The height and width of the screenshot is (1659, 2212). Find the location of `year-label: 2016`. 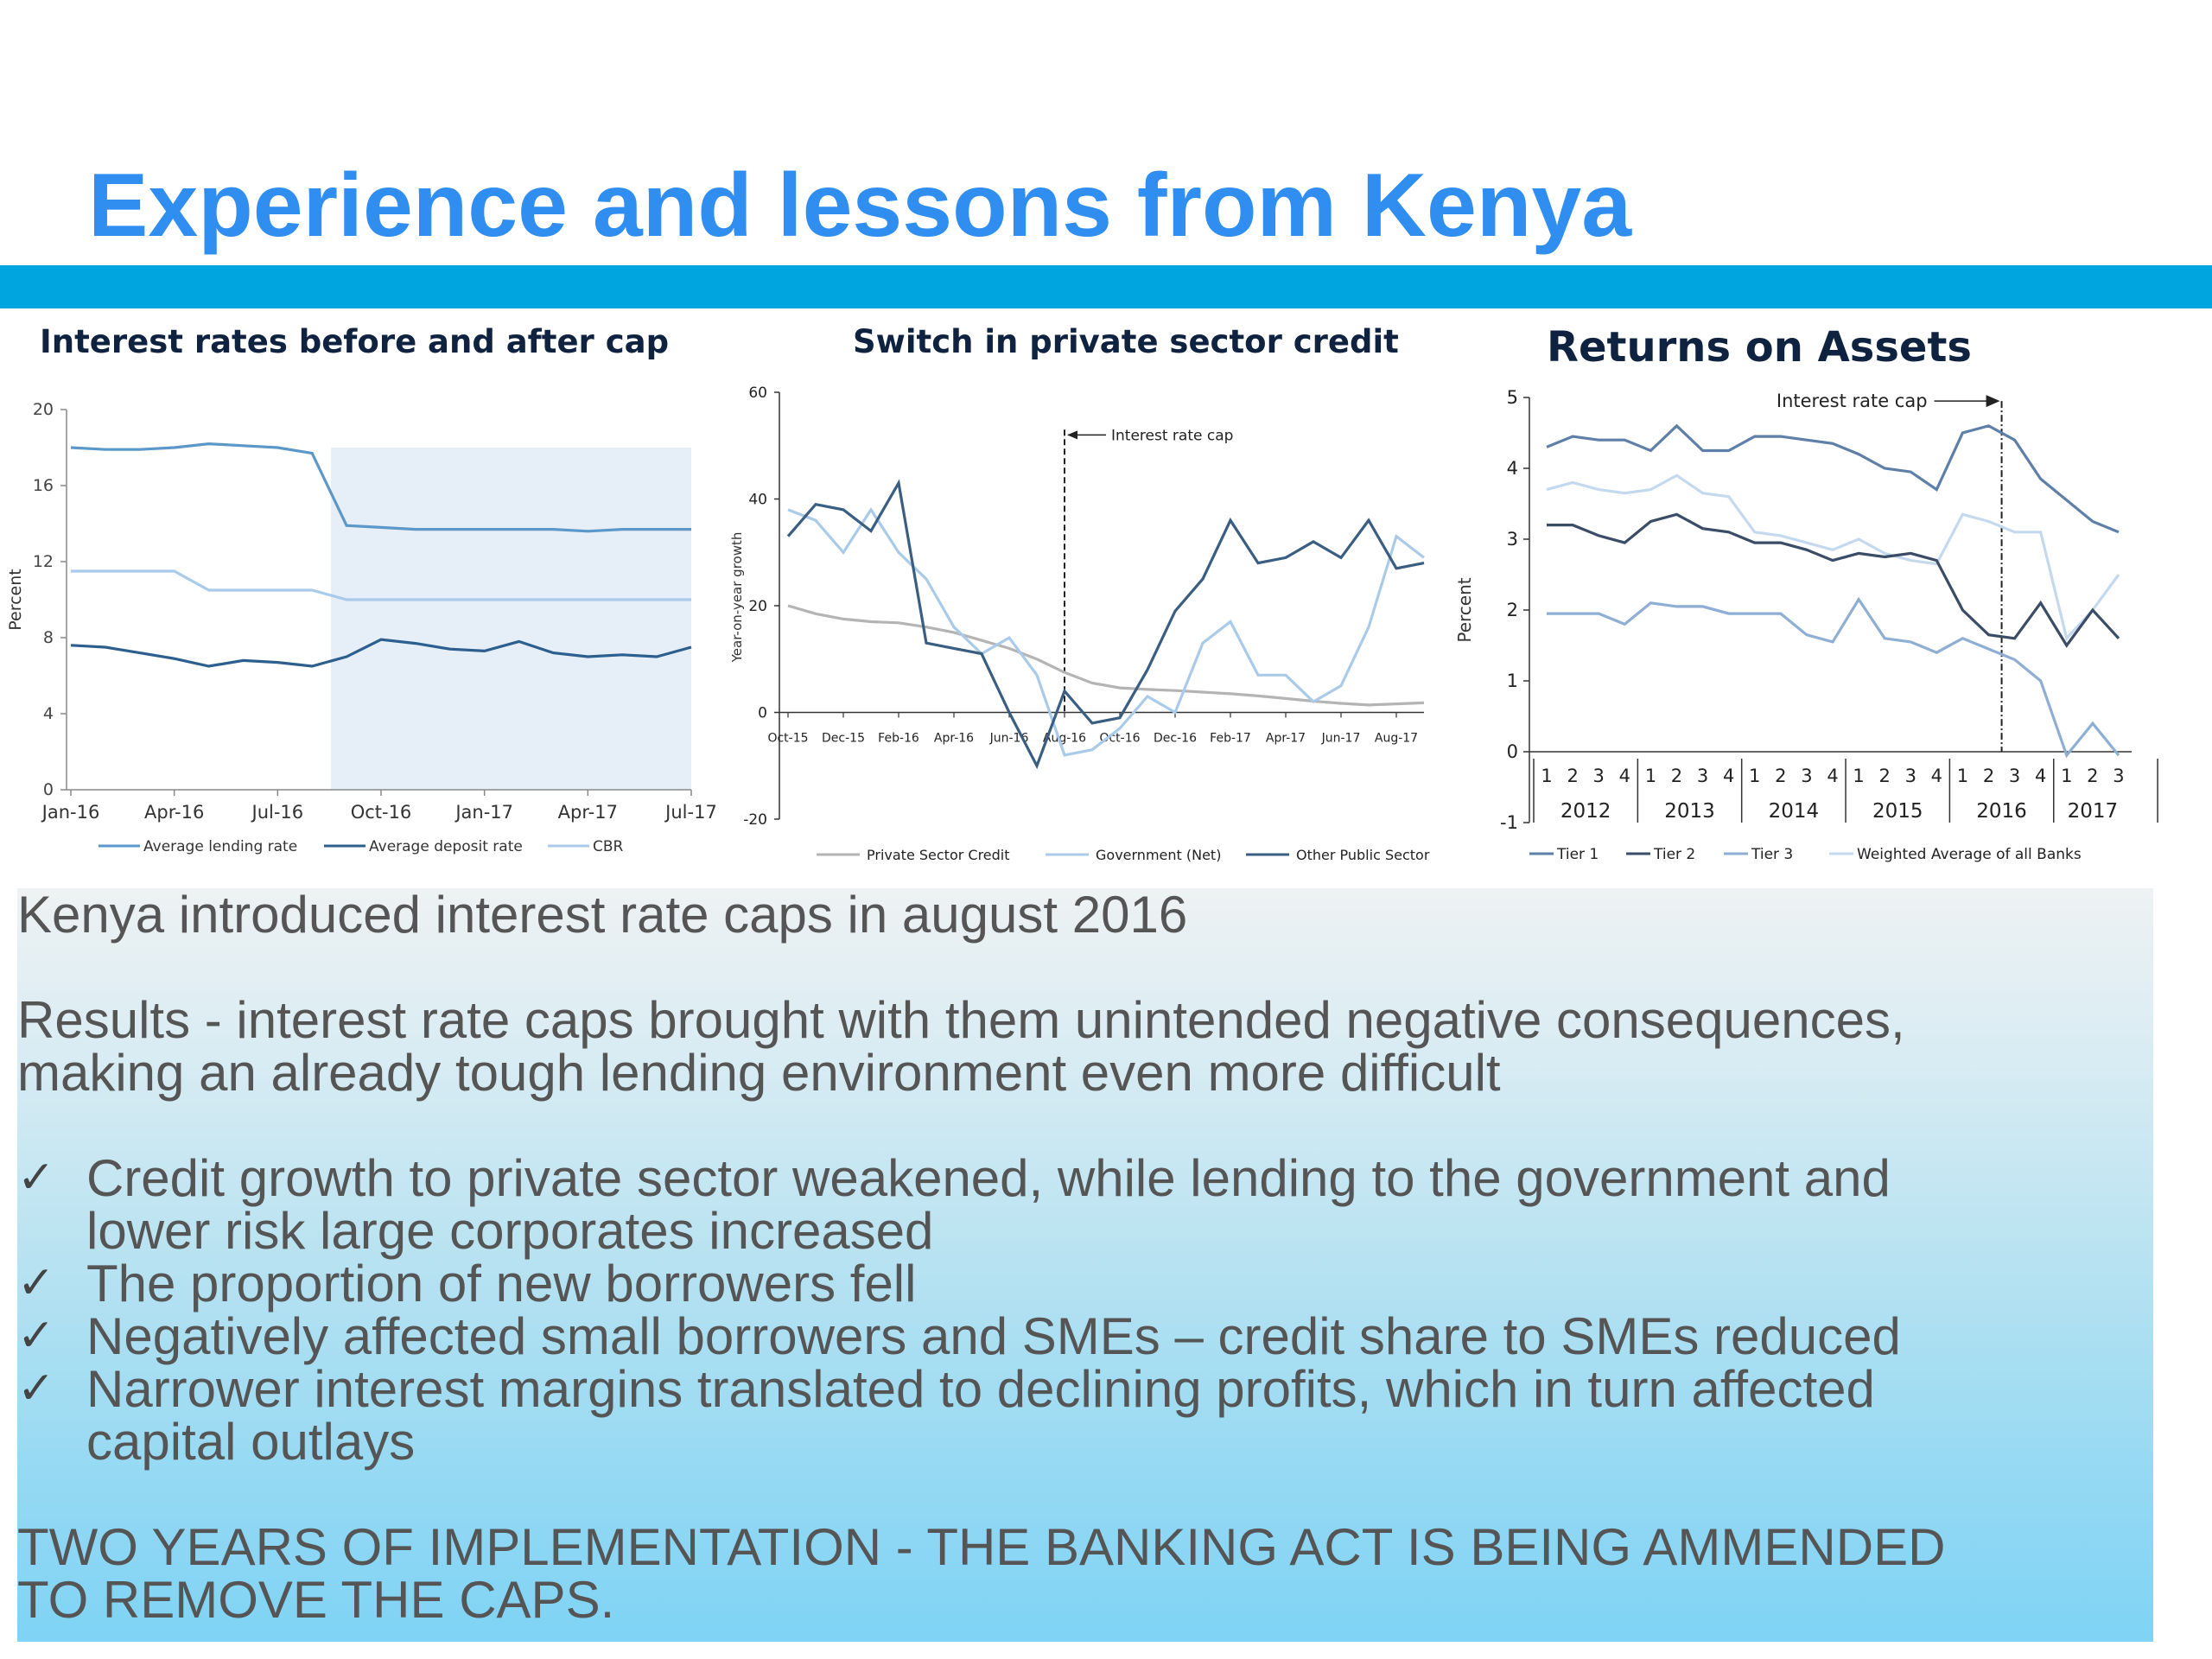

year-label: 2016 is located at coordinates (2001, 811).